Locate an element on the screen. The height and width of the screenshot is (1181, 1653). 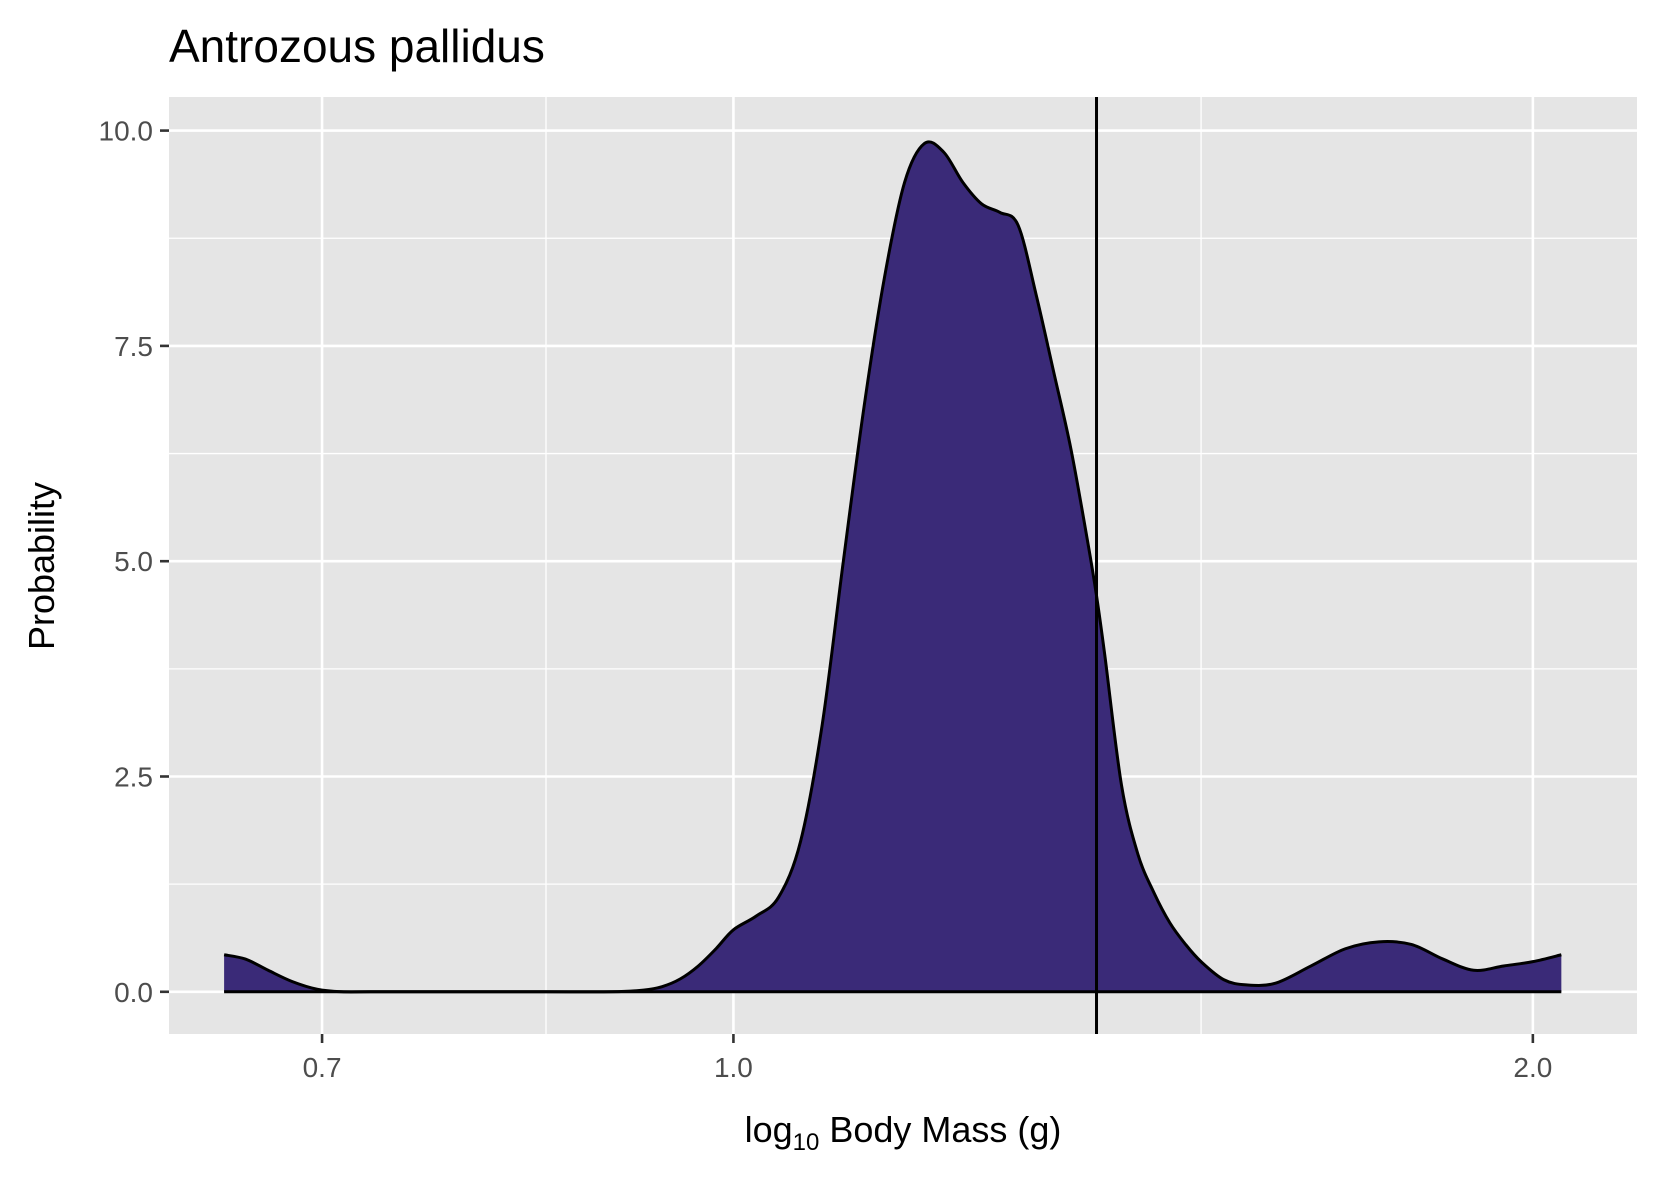
x-tick-label: 1.0 is located at coordinates (733, 1067).